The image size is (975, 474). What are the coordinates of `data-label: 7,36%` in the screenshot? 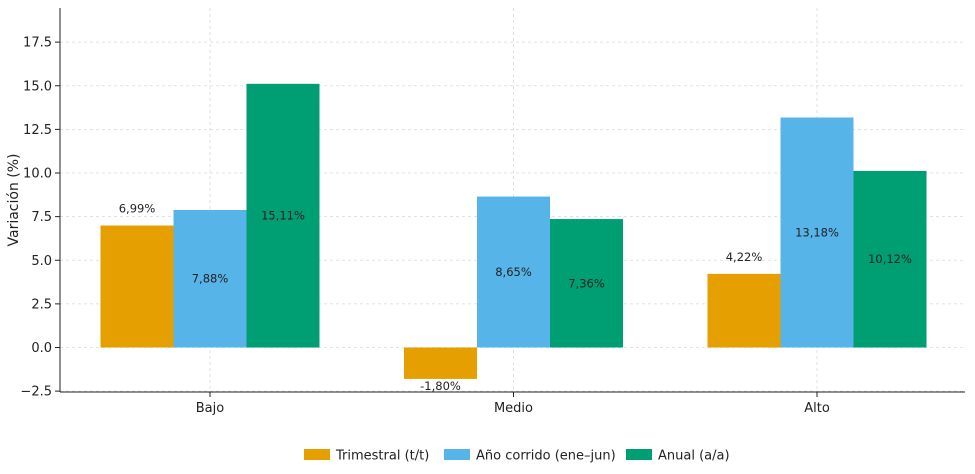 It's located at (586, 283).